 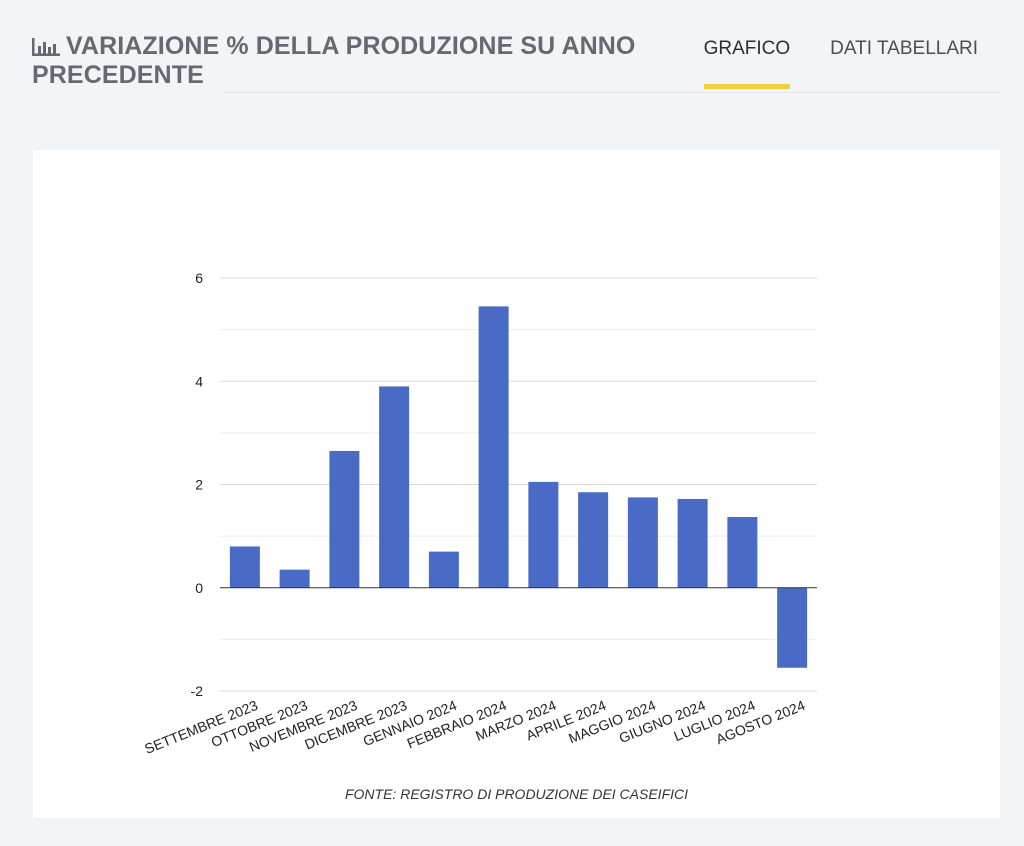 What do you see at coordinates (199, 485) in the screenshot?
I see `y-tick-label: 2` at bounding box center [199, 485].